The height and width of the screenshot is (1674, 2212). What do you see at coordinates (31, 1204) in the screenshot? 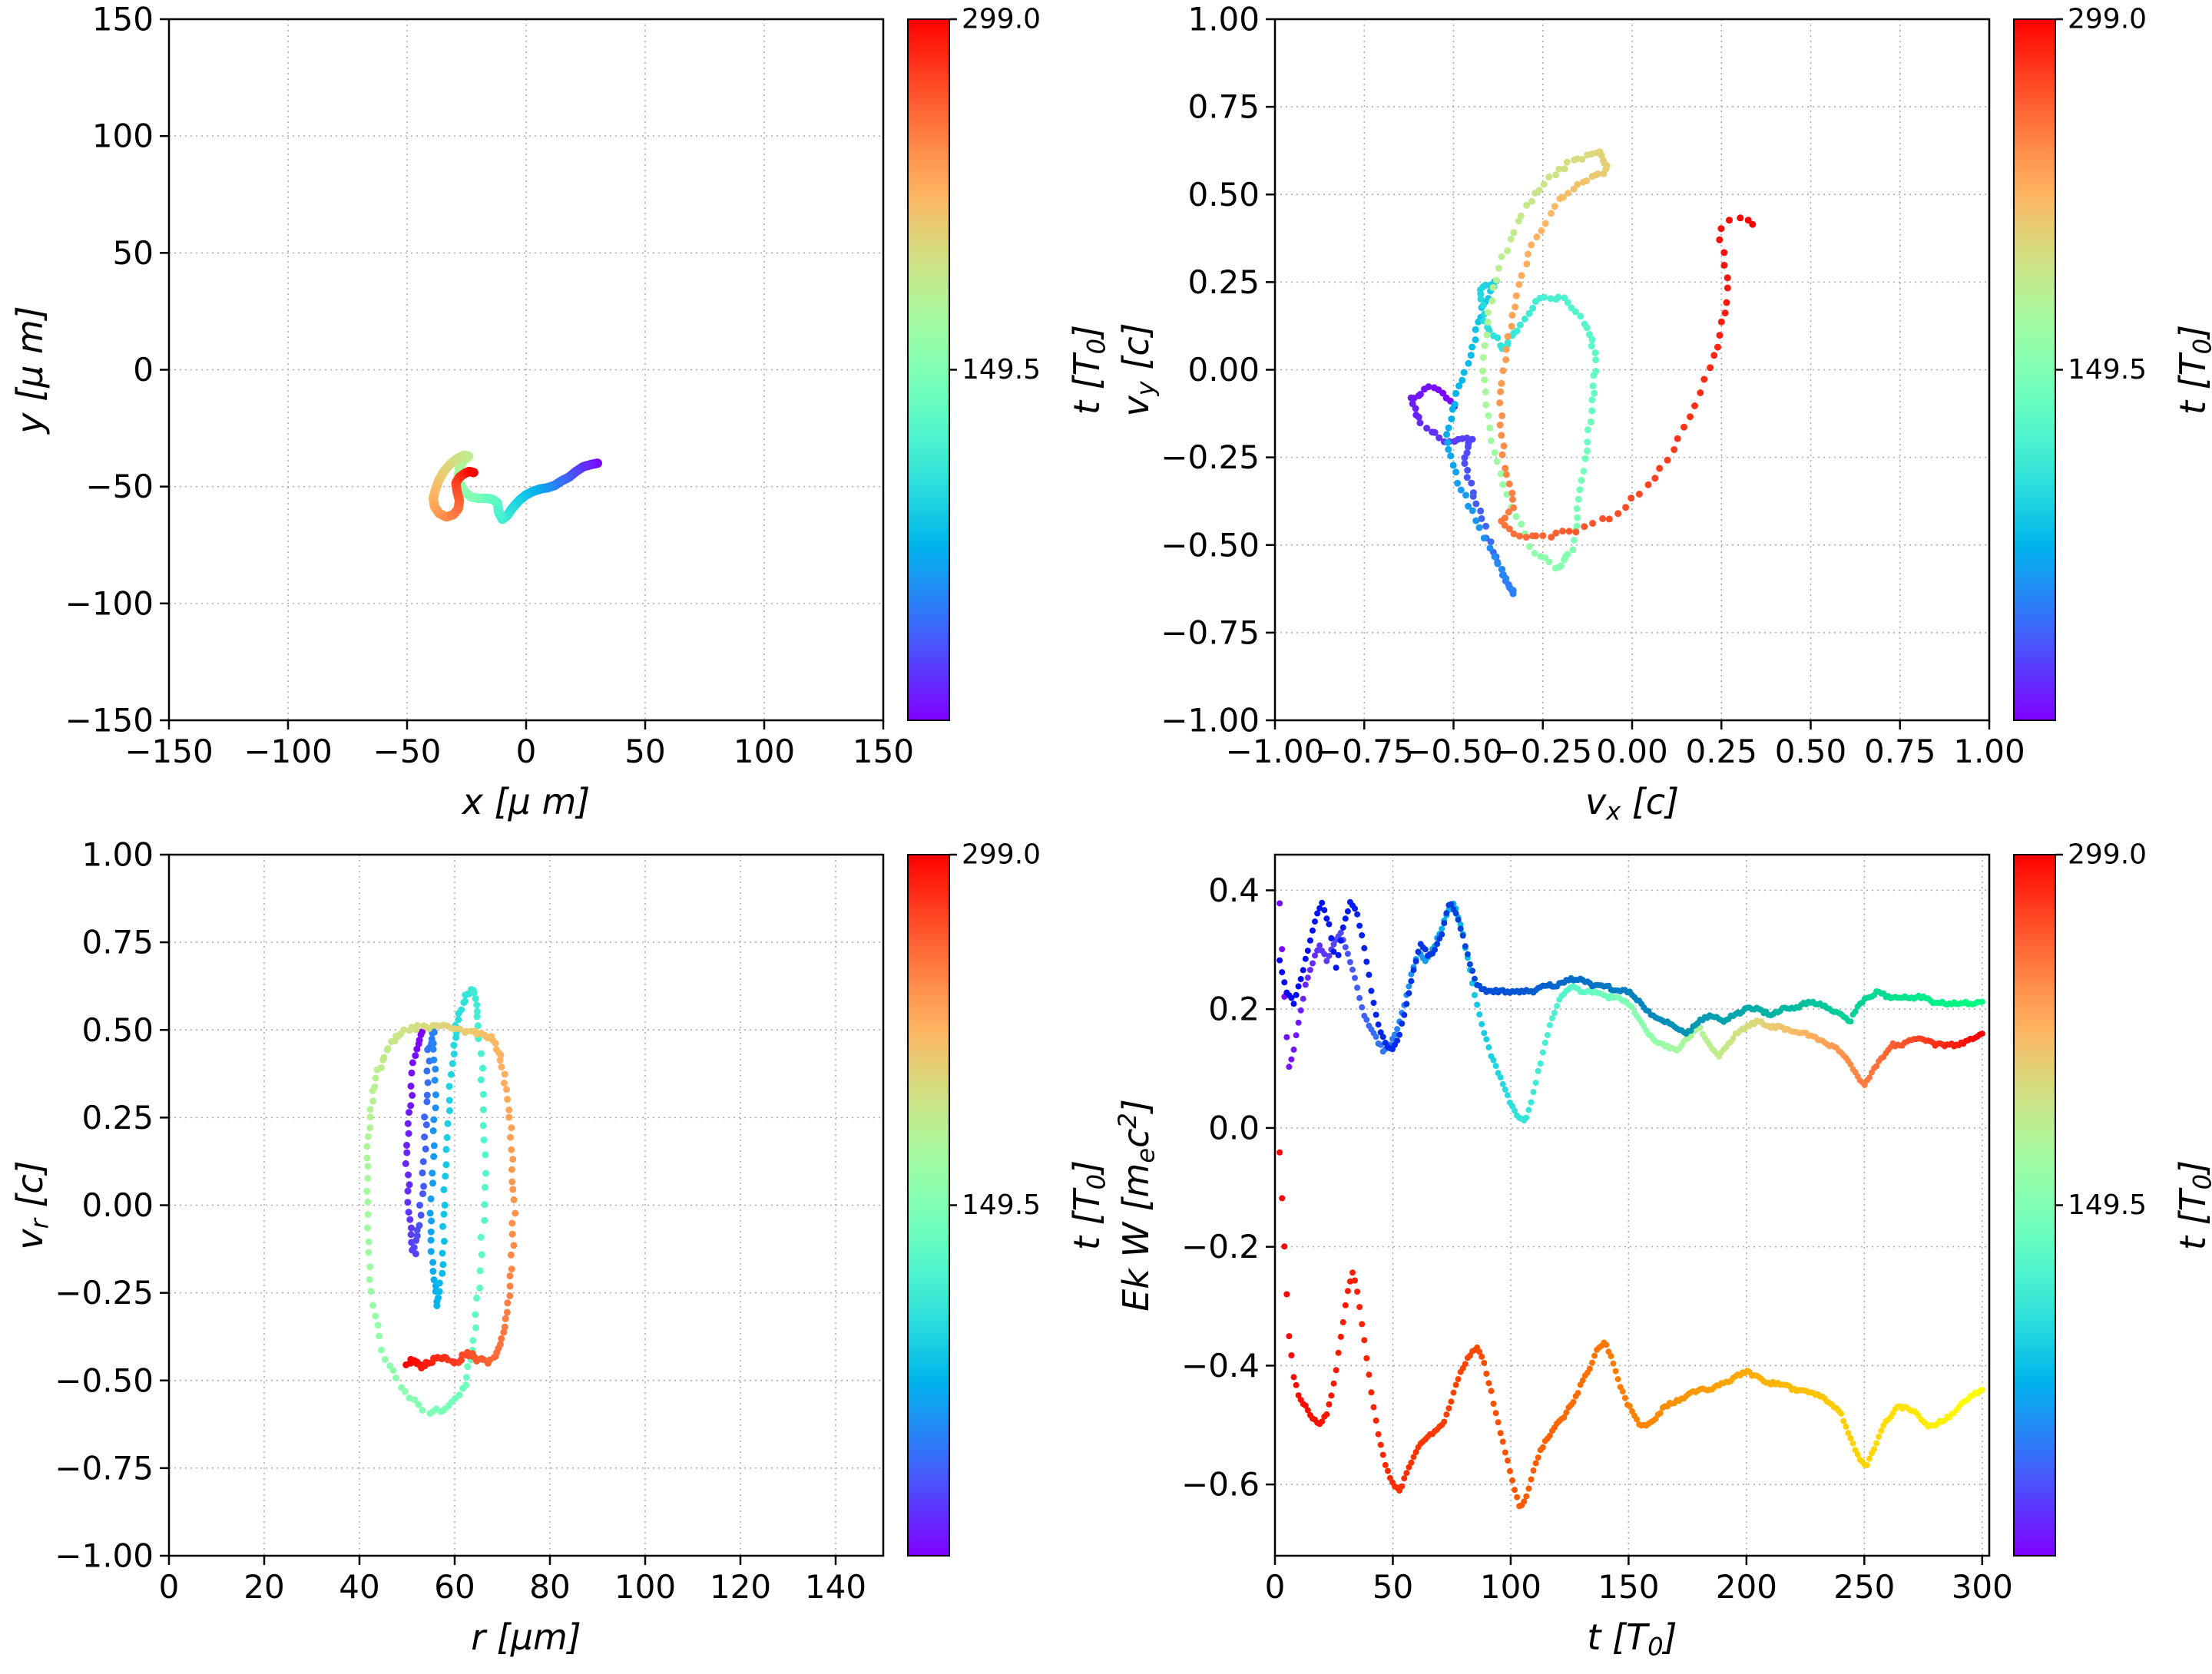
I see `y-axis-label: vr​ [c]` at bounding box center [31, 1204].